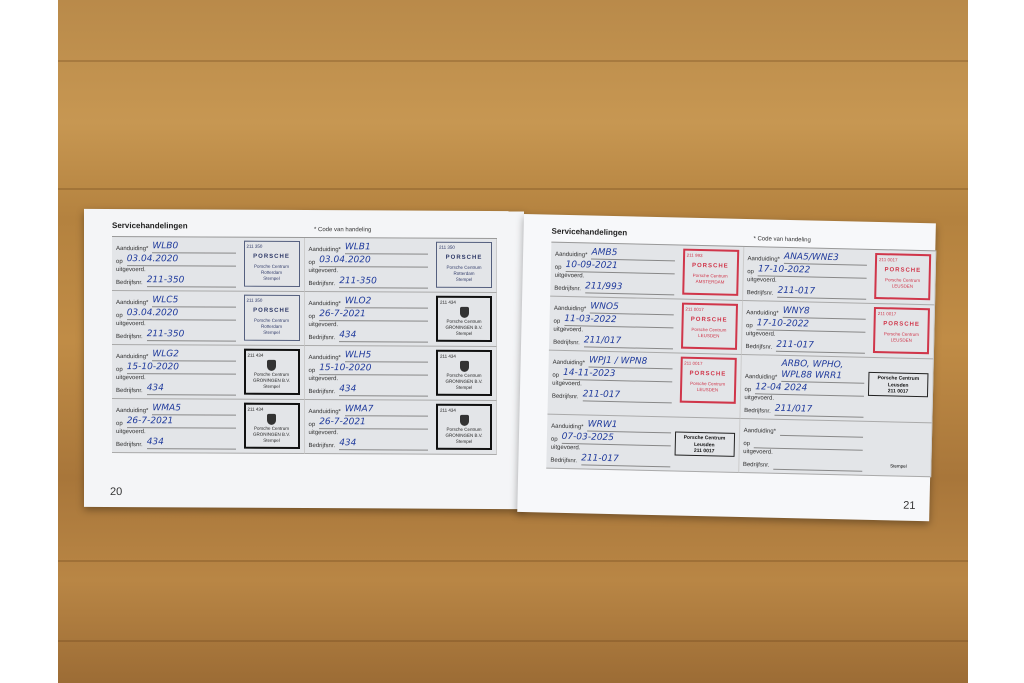 This screenshot has width=1024, height=683. Describe the element at coordinates (386, 248) in the screenshot. I see `service-code: WLB1` at that location.